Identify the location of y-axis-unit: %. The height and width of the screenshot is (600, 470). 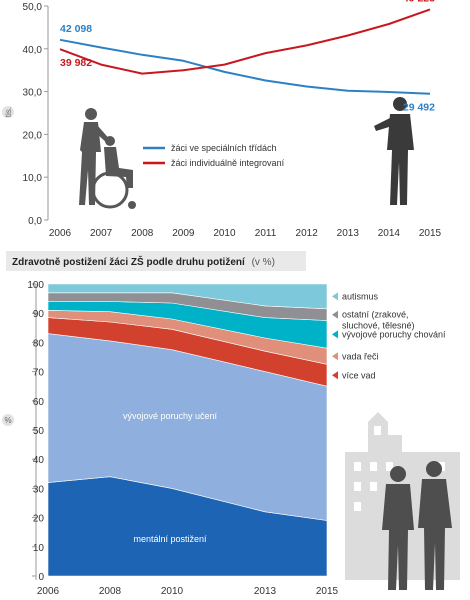
(8, 420).